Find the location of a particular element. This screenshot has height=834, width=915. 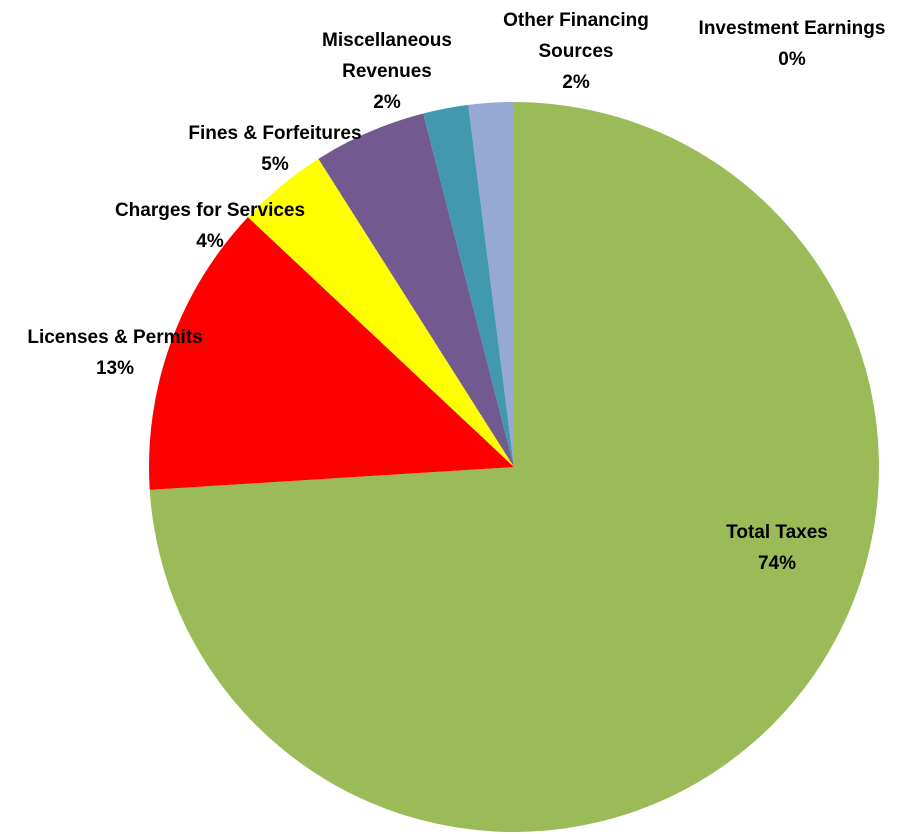

slice-label: Other Financing Sources 2% is located at coordinates (576, 51).